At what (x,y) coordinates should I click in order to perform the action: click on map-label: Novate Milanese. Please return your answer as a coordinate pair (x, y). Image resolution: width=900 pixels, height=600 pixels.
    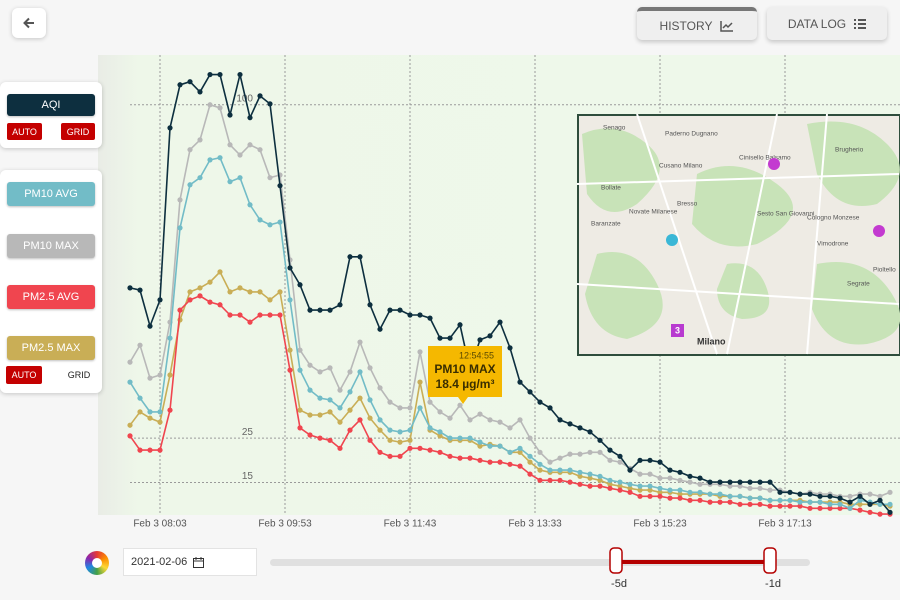
    Looking at the image, I should click on (653, 212).